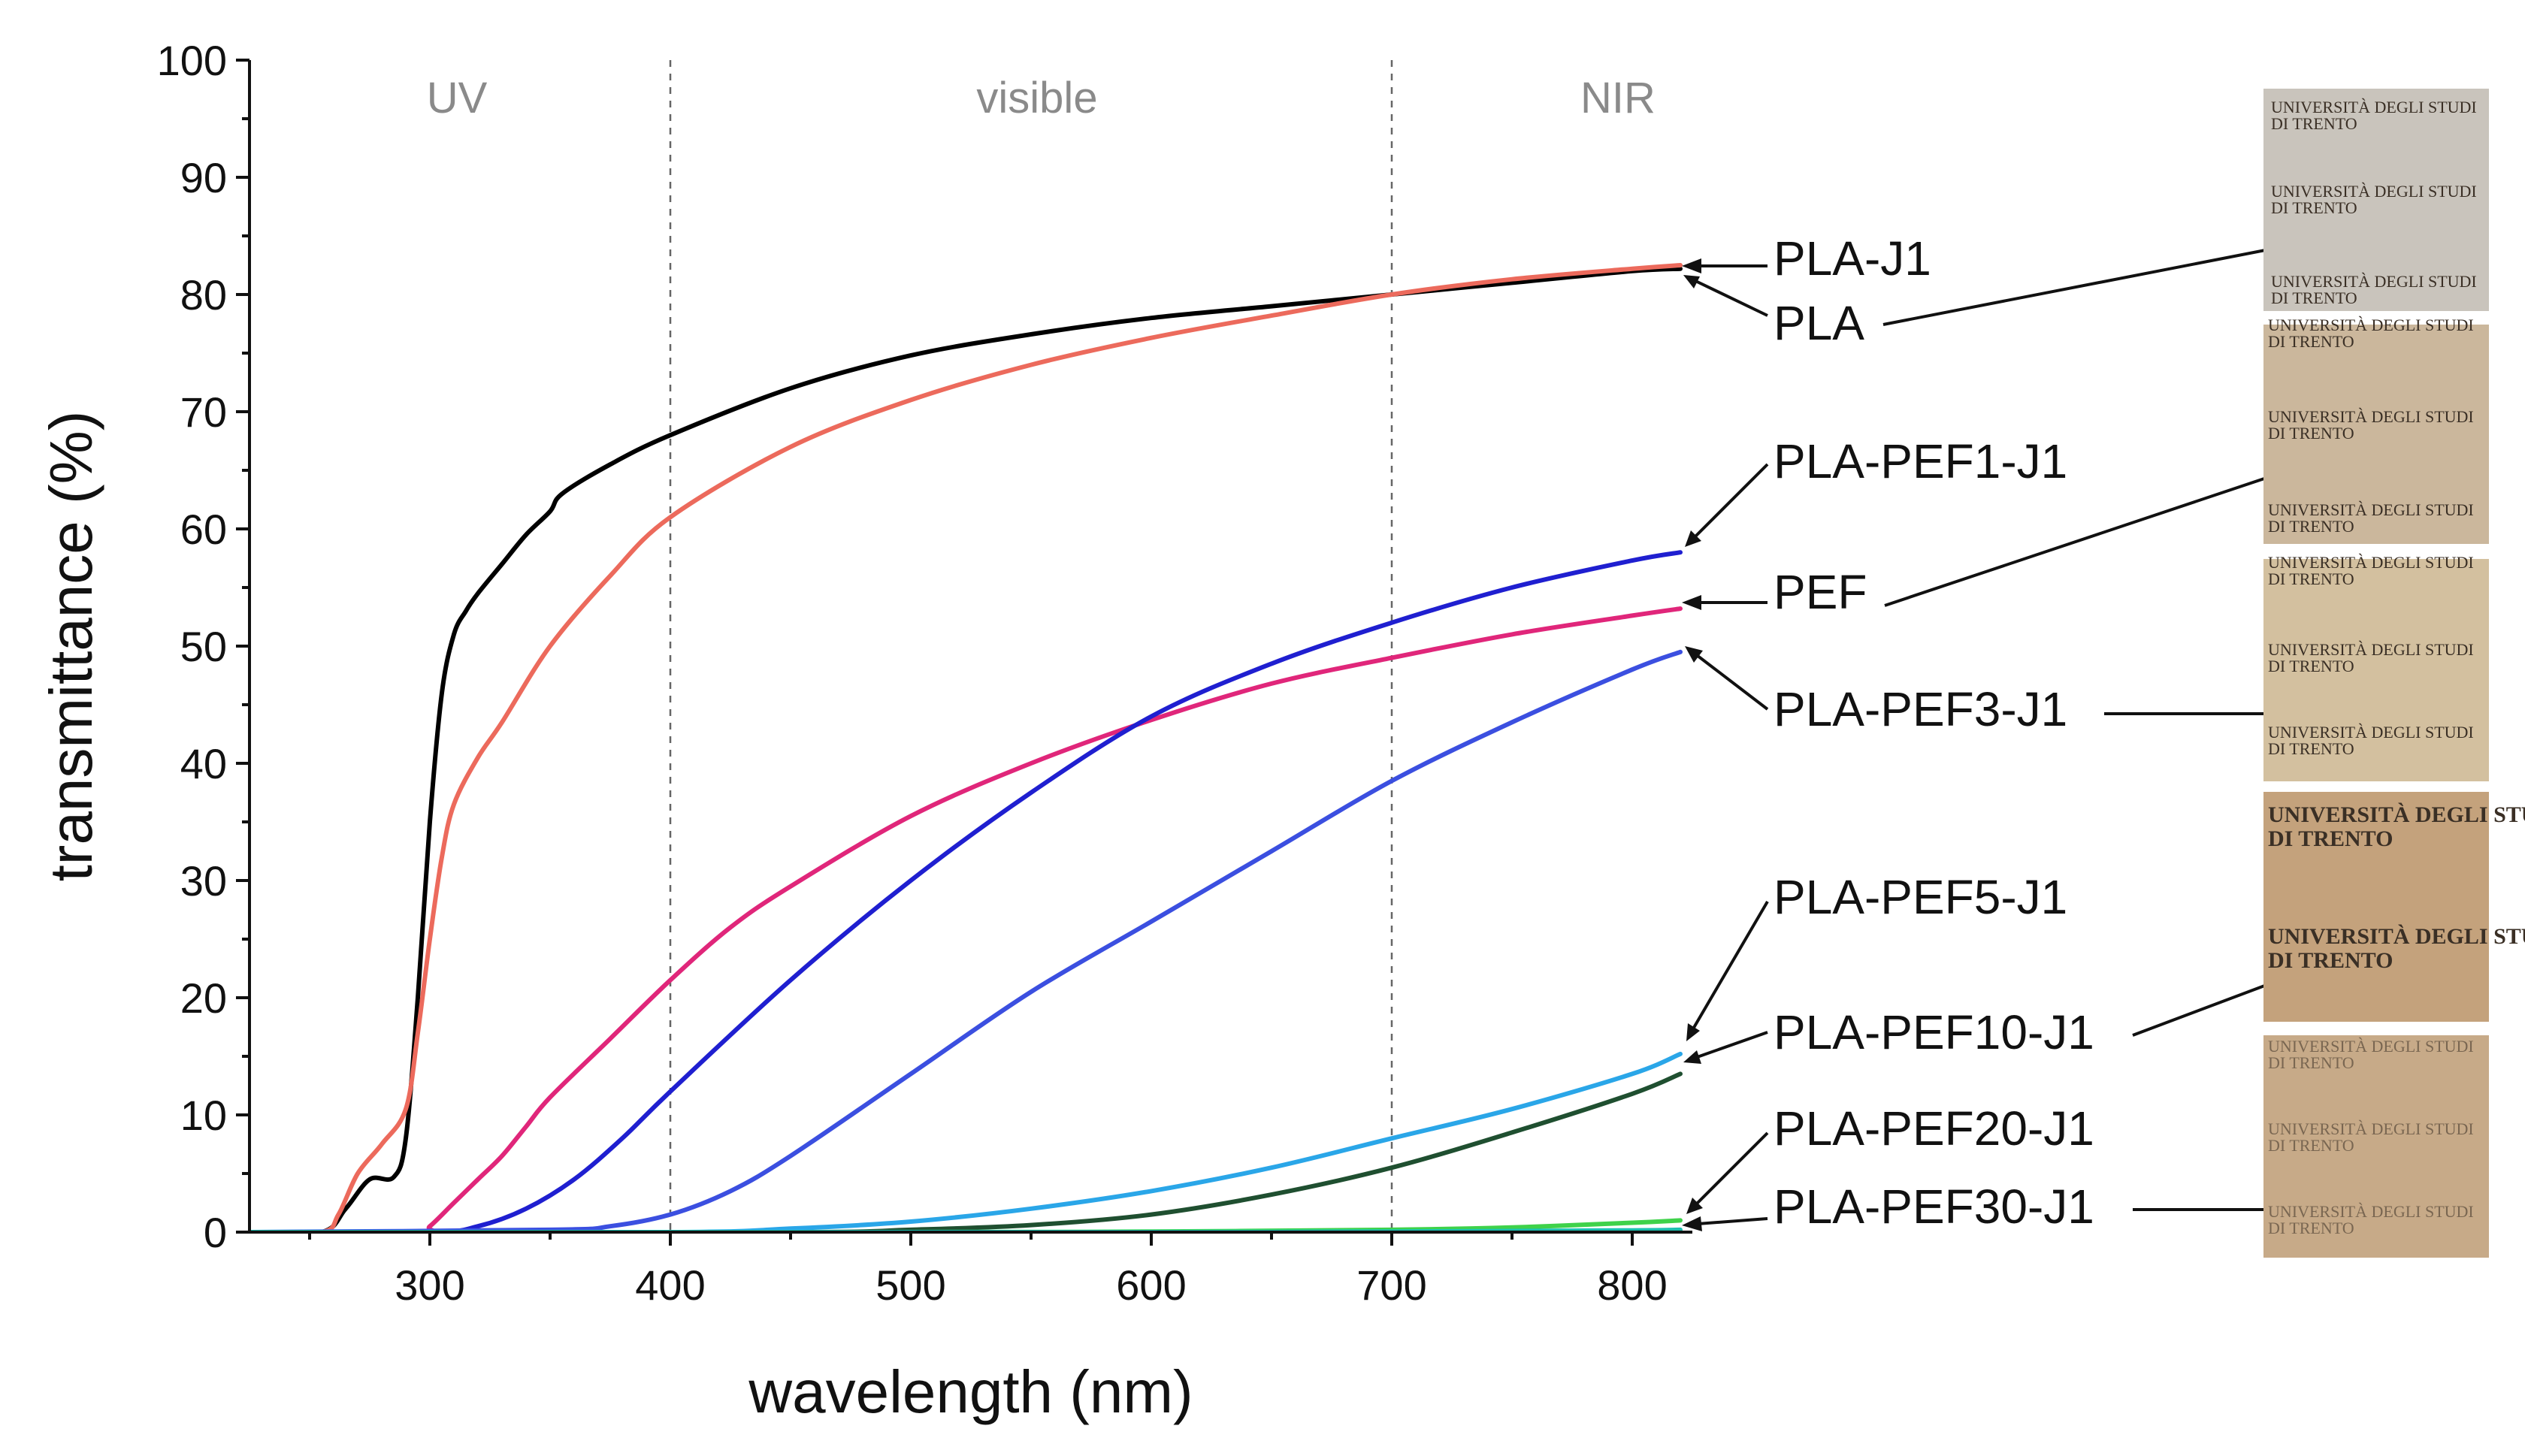 The width and height of the screenshot is (2525, 1456). I want to click on arrow-pla-to-photo, so click(2083, 285).